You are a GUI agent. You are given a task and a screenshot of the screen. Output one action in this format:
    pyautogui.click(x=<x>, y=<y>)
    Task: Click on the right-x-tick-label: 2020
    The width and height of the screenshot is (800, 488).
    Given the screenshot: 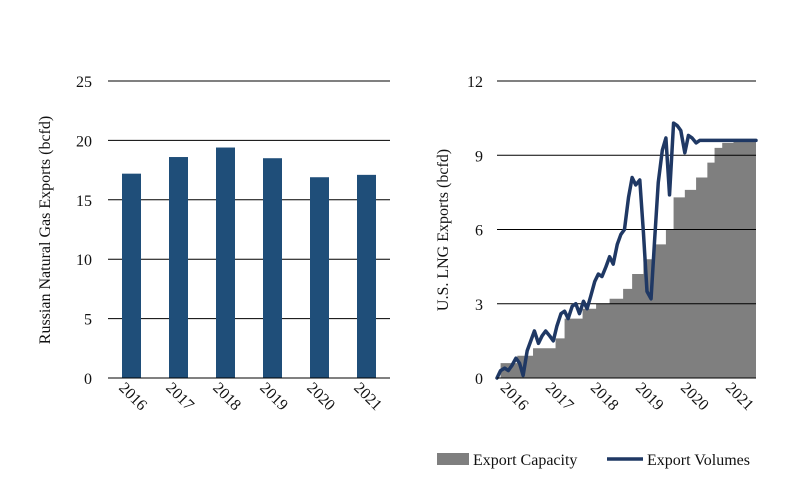 What is the action you would take?
    pyautogui.click(x=694, y=396)
    